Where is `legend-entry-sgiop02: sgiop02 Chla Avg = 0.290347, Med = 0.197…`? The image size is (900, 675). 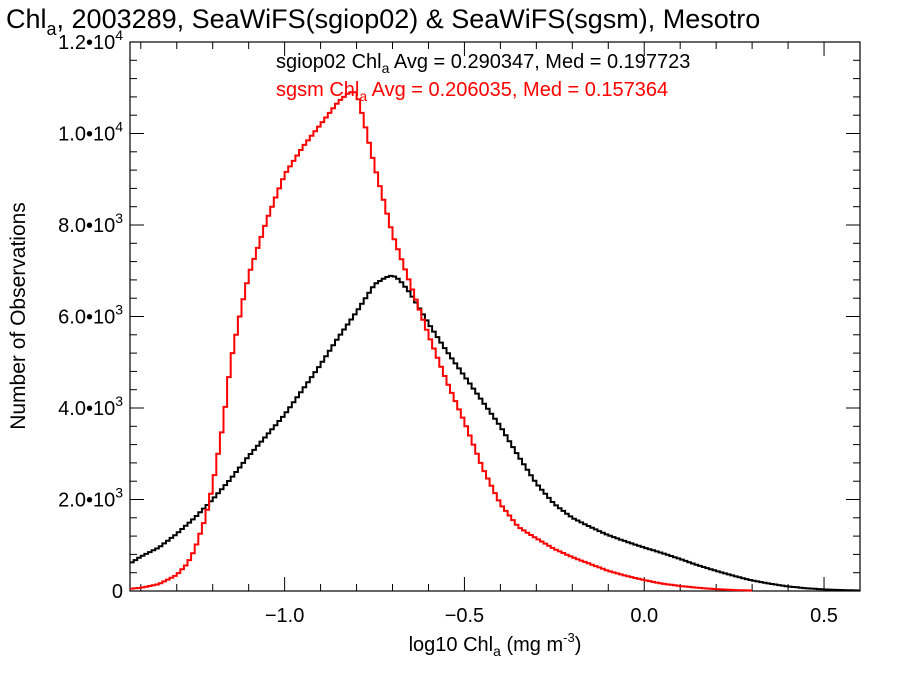 legend-entry-sgiop02: sgiop02 Chla Avg = 0.290347, Med = 0.197… is located at coordinates (483, 63).